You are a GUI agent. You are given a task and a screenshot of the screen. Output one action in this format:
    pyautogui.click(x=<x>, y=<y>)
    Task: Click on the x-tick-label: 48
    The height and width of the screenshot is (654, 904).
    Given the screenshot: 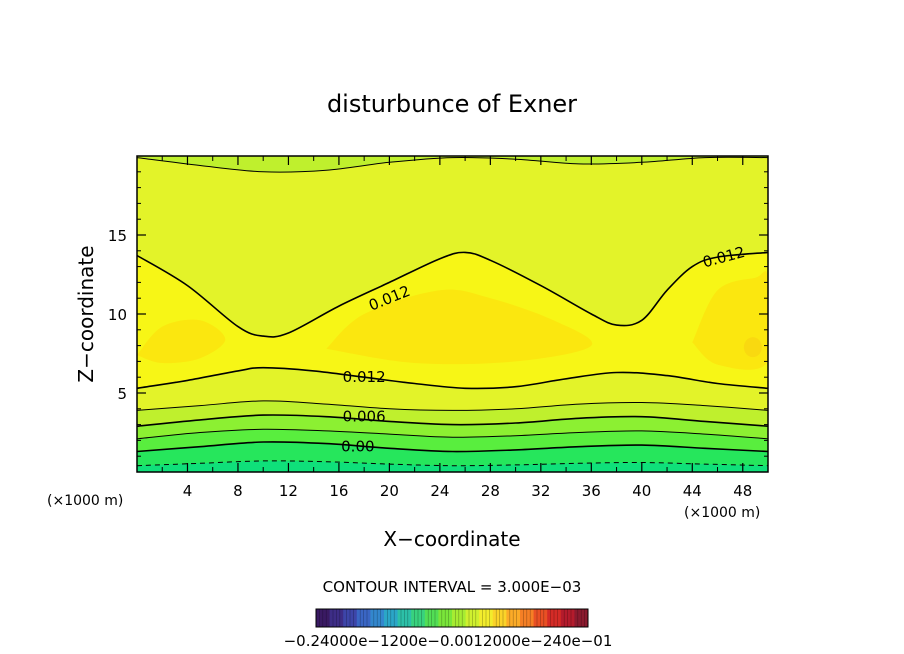 What is the action you would take?
    pyautogui.click(x=742, y=491)
    